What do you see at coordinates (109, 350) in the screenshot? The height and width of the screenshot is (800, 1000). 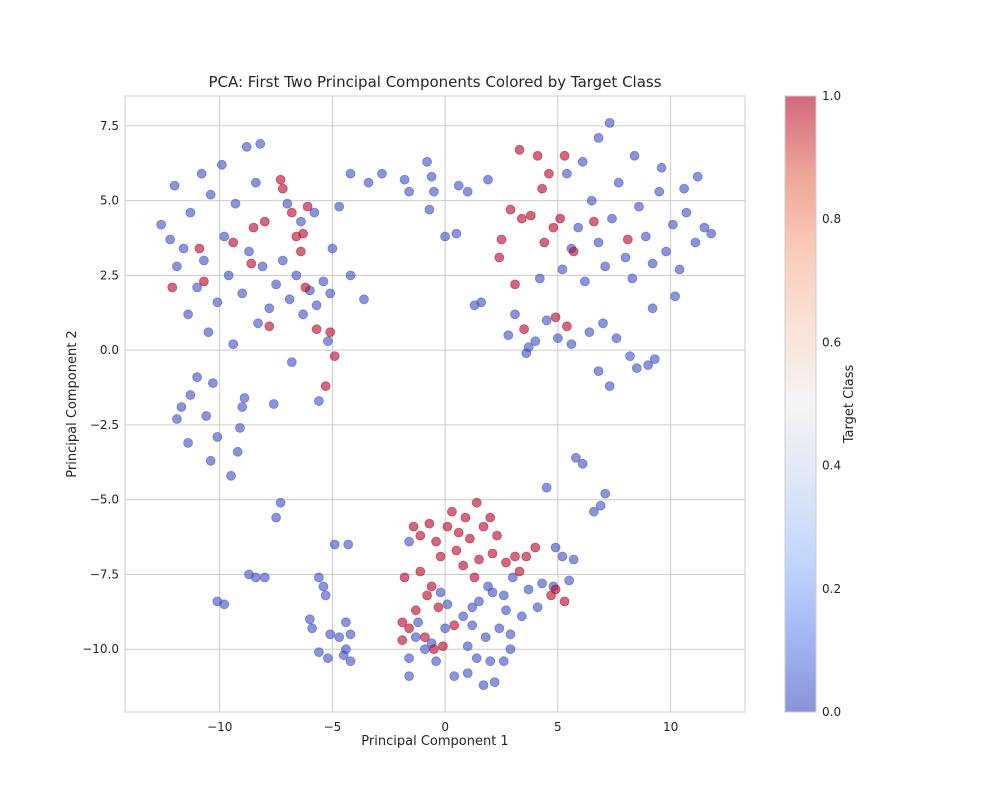 I see `y-tick-label: 0.0` at bounding box center [109, 350].